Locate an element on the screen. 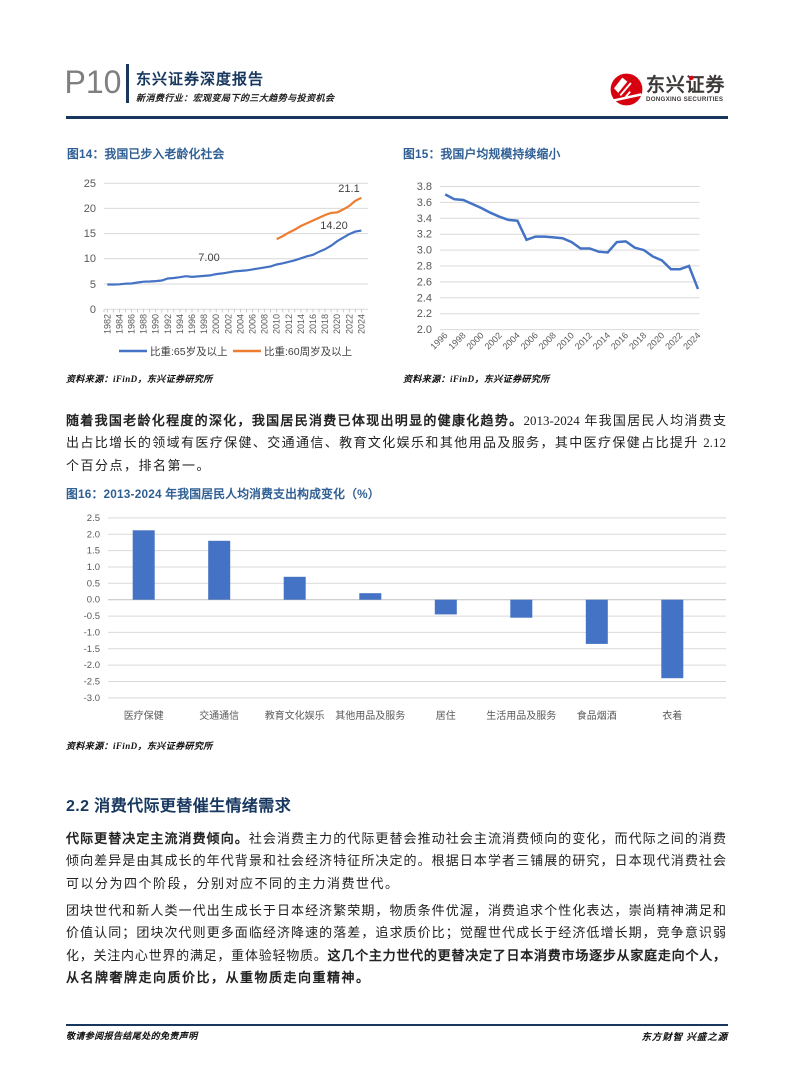 This screenshot has width=794, height=1077. svg-text: 3.0 is located at coordinates (424, 251).